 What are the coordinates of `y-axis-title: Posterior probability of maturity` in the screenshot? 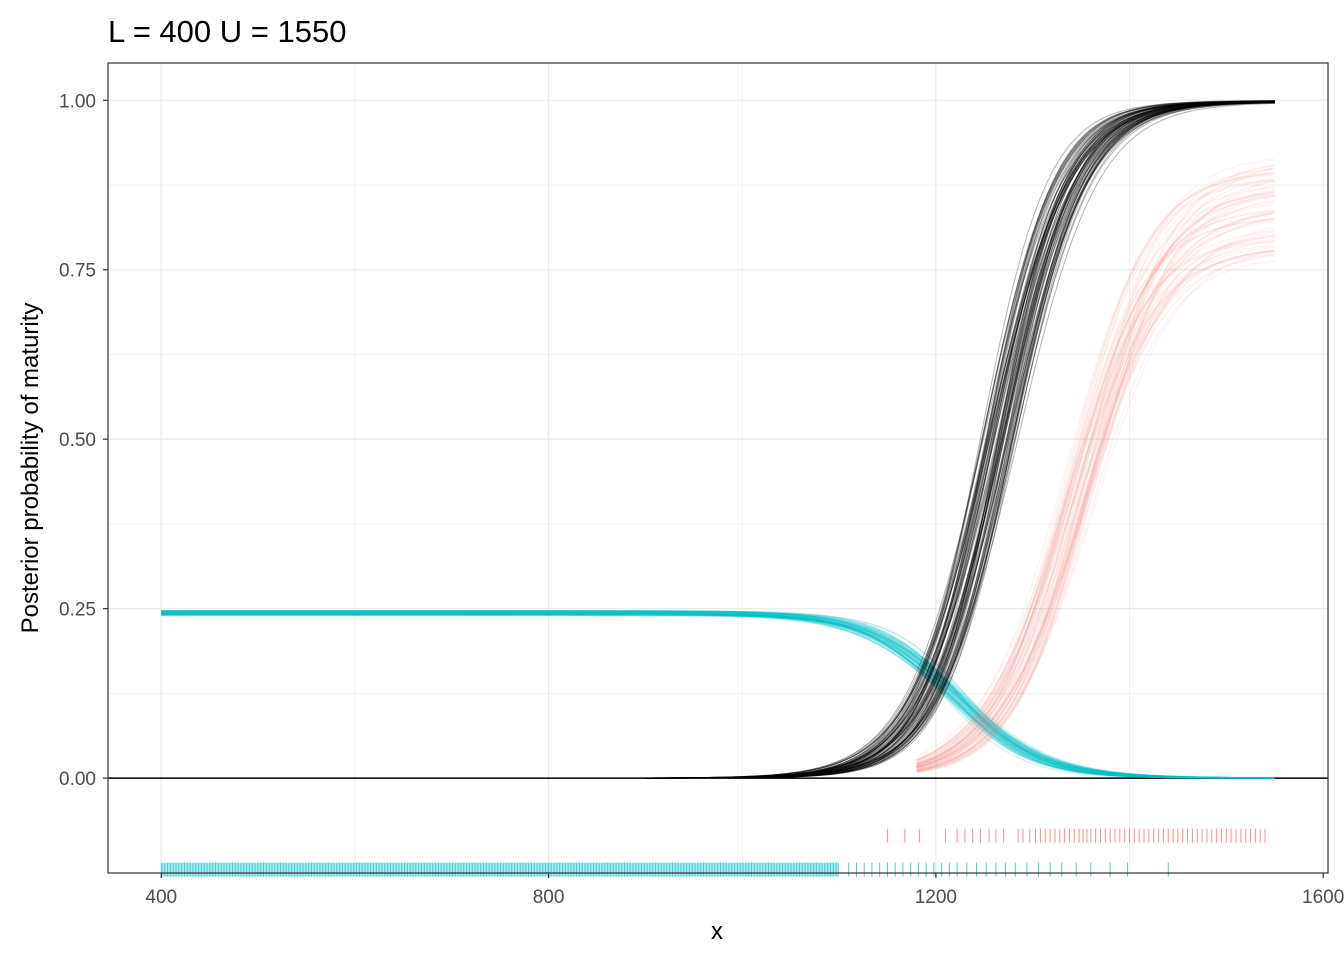 It's located at (30, 468).